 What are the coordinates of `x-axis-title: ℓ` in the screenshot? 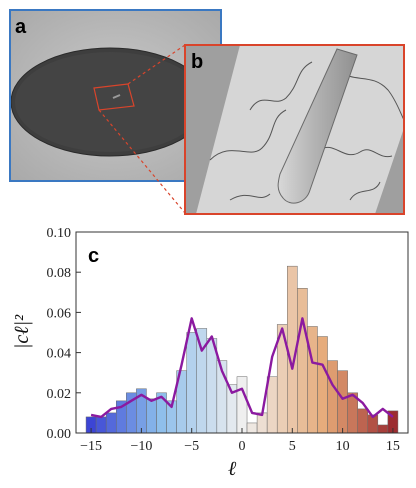 It's located at (232, 469).